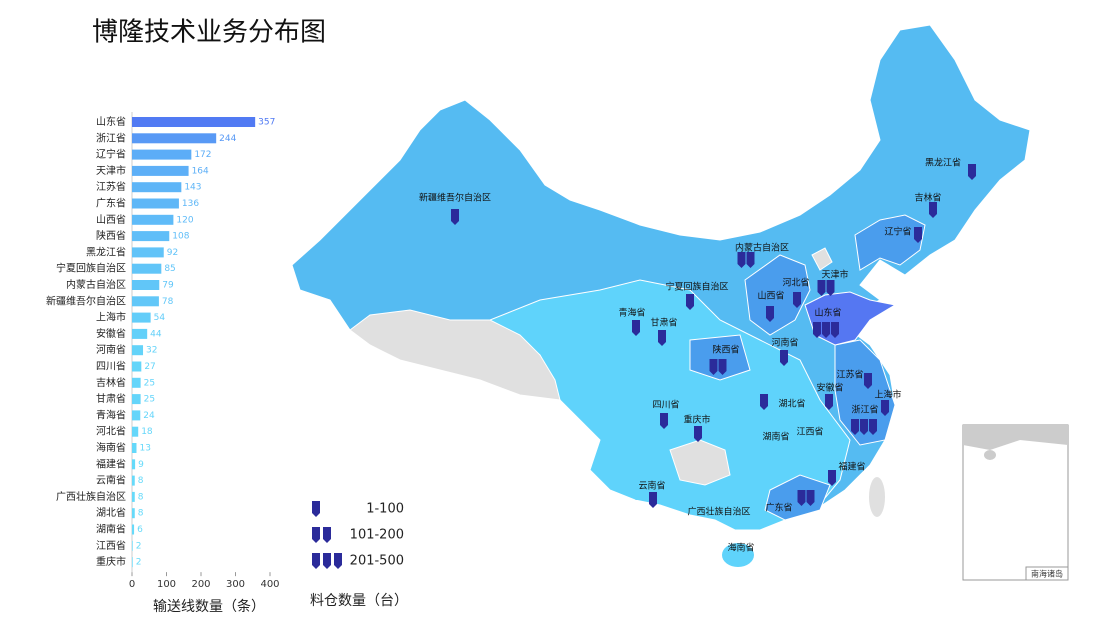 The height and width of the screenshot is (636, 1116). What do you see at coordinates (106, 251) in the screenshot?
I see `category-label: 黑龙江省` at bounding box center [106, 251].